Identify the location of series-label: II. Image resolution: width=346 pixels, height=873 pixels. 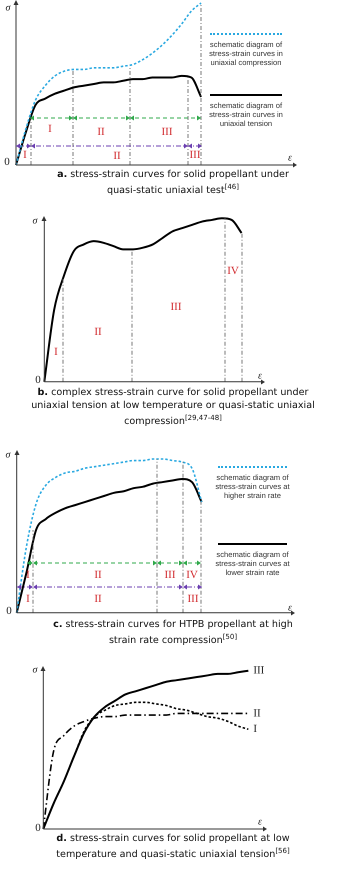
(257, 713).